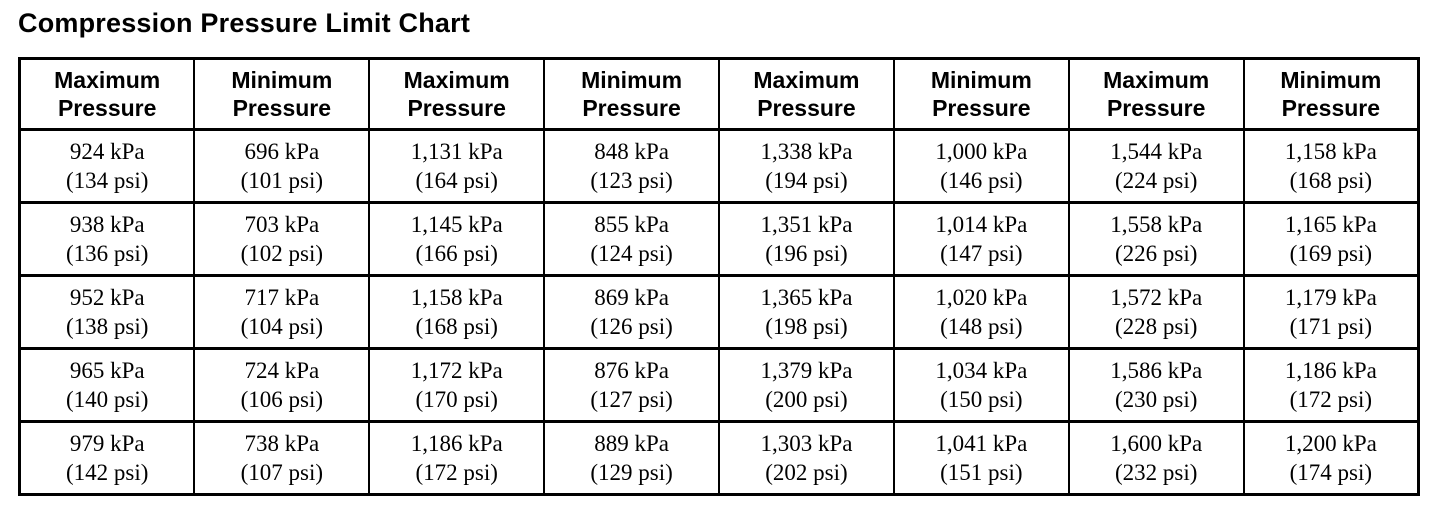  I want to click on pressure-cell: 1,172 kPa (170 psi), so click(457, 385).